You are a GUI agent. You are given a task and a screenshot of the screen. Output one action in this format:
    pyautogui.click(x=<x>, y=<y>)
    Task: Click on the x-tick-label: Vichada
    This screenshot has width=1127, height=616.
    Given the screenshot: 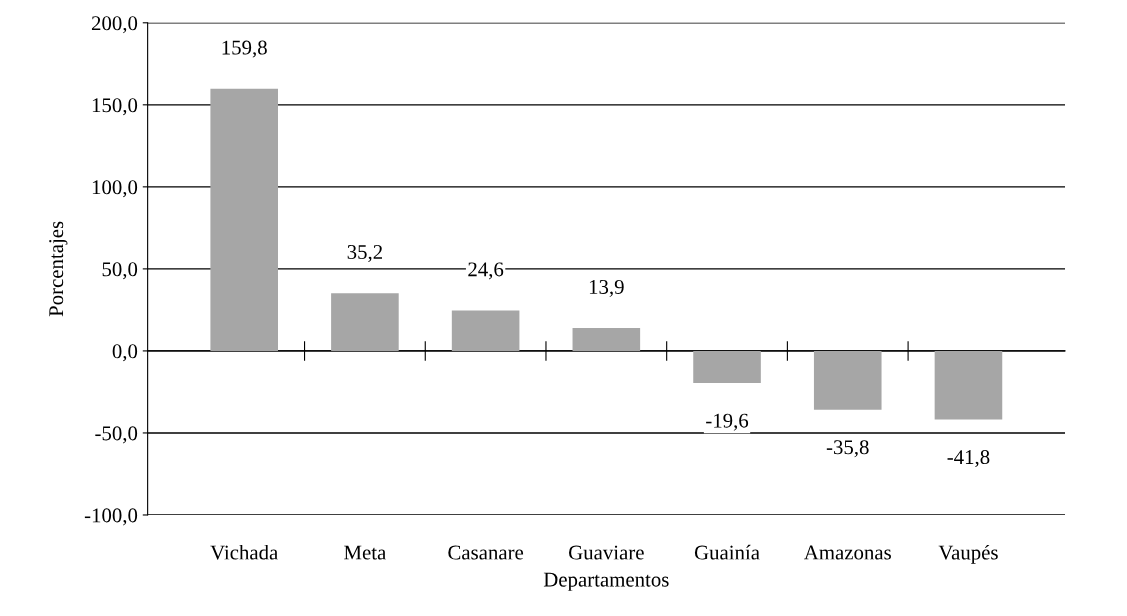 What is the action you would take?
    pyautogui.click(x=244, y=552)
    